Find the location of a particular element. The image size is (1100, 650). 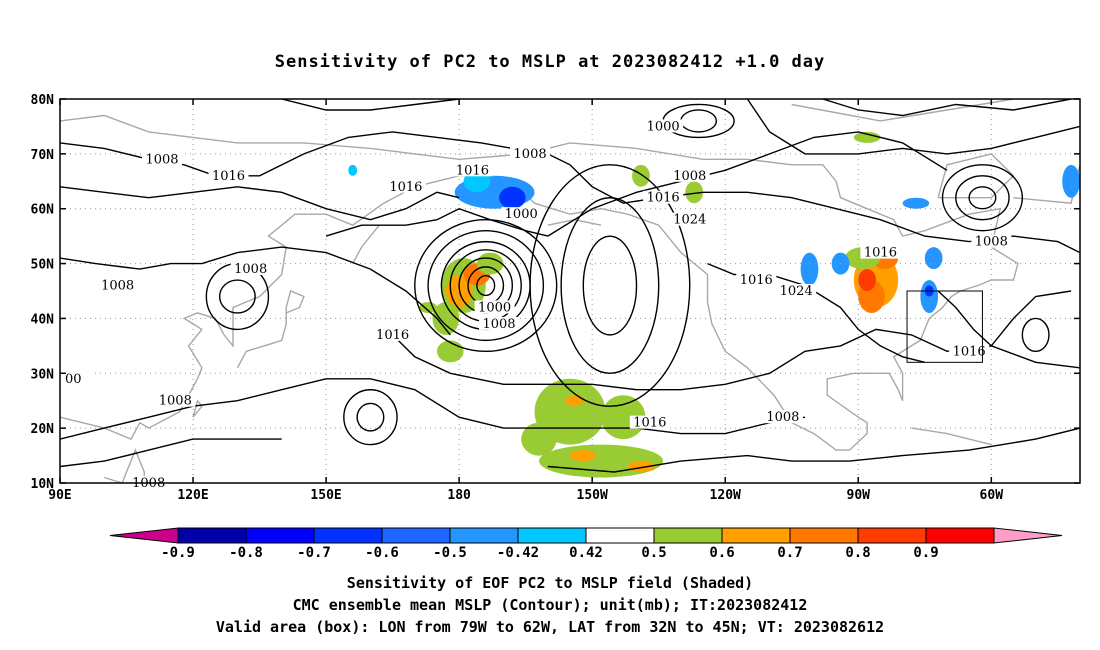

lat-tick-label: 40N is located at coordinates (43, 319).